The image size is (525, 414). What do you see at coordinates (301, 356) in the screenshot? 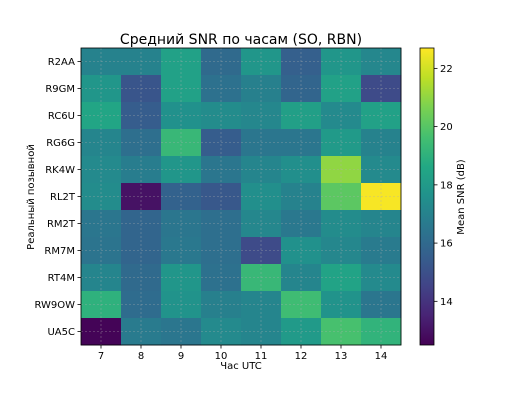
I see `x-tick-label: 12` at bounding box center [301, 356].